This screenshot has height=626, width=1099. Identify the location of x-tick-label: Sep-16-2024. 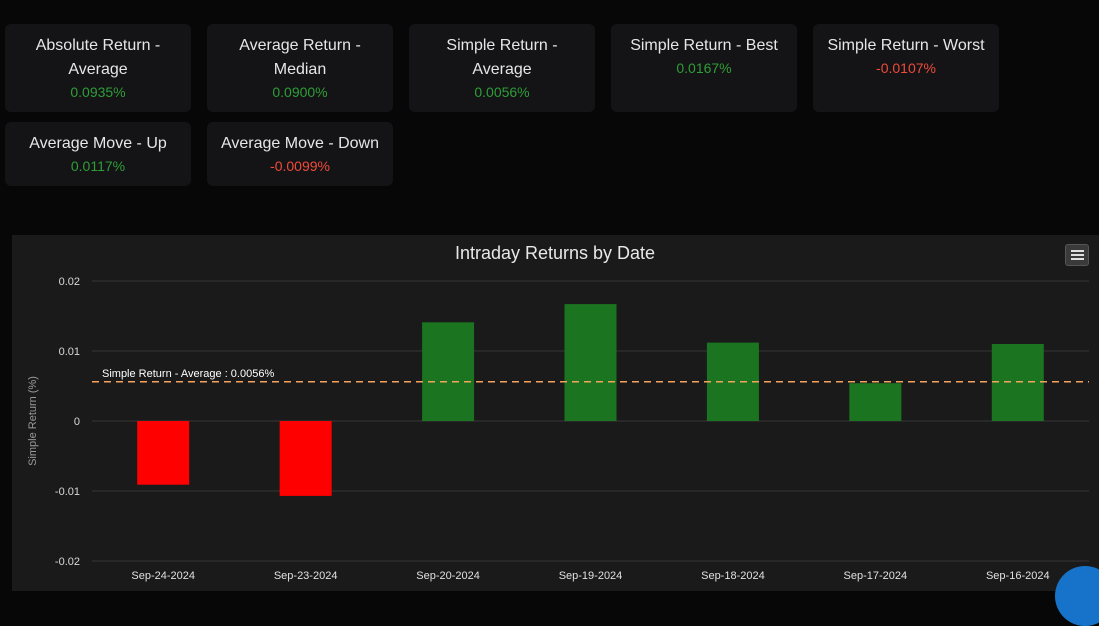
(1018, 576).